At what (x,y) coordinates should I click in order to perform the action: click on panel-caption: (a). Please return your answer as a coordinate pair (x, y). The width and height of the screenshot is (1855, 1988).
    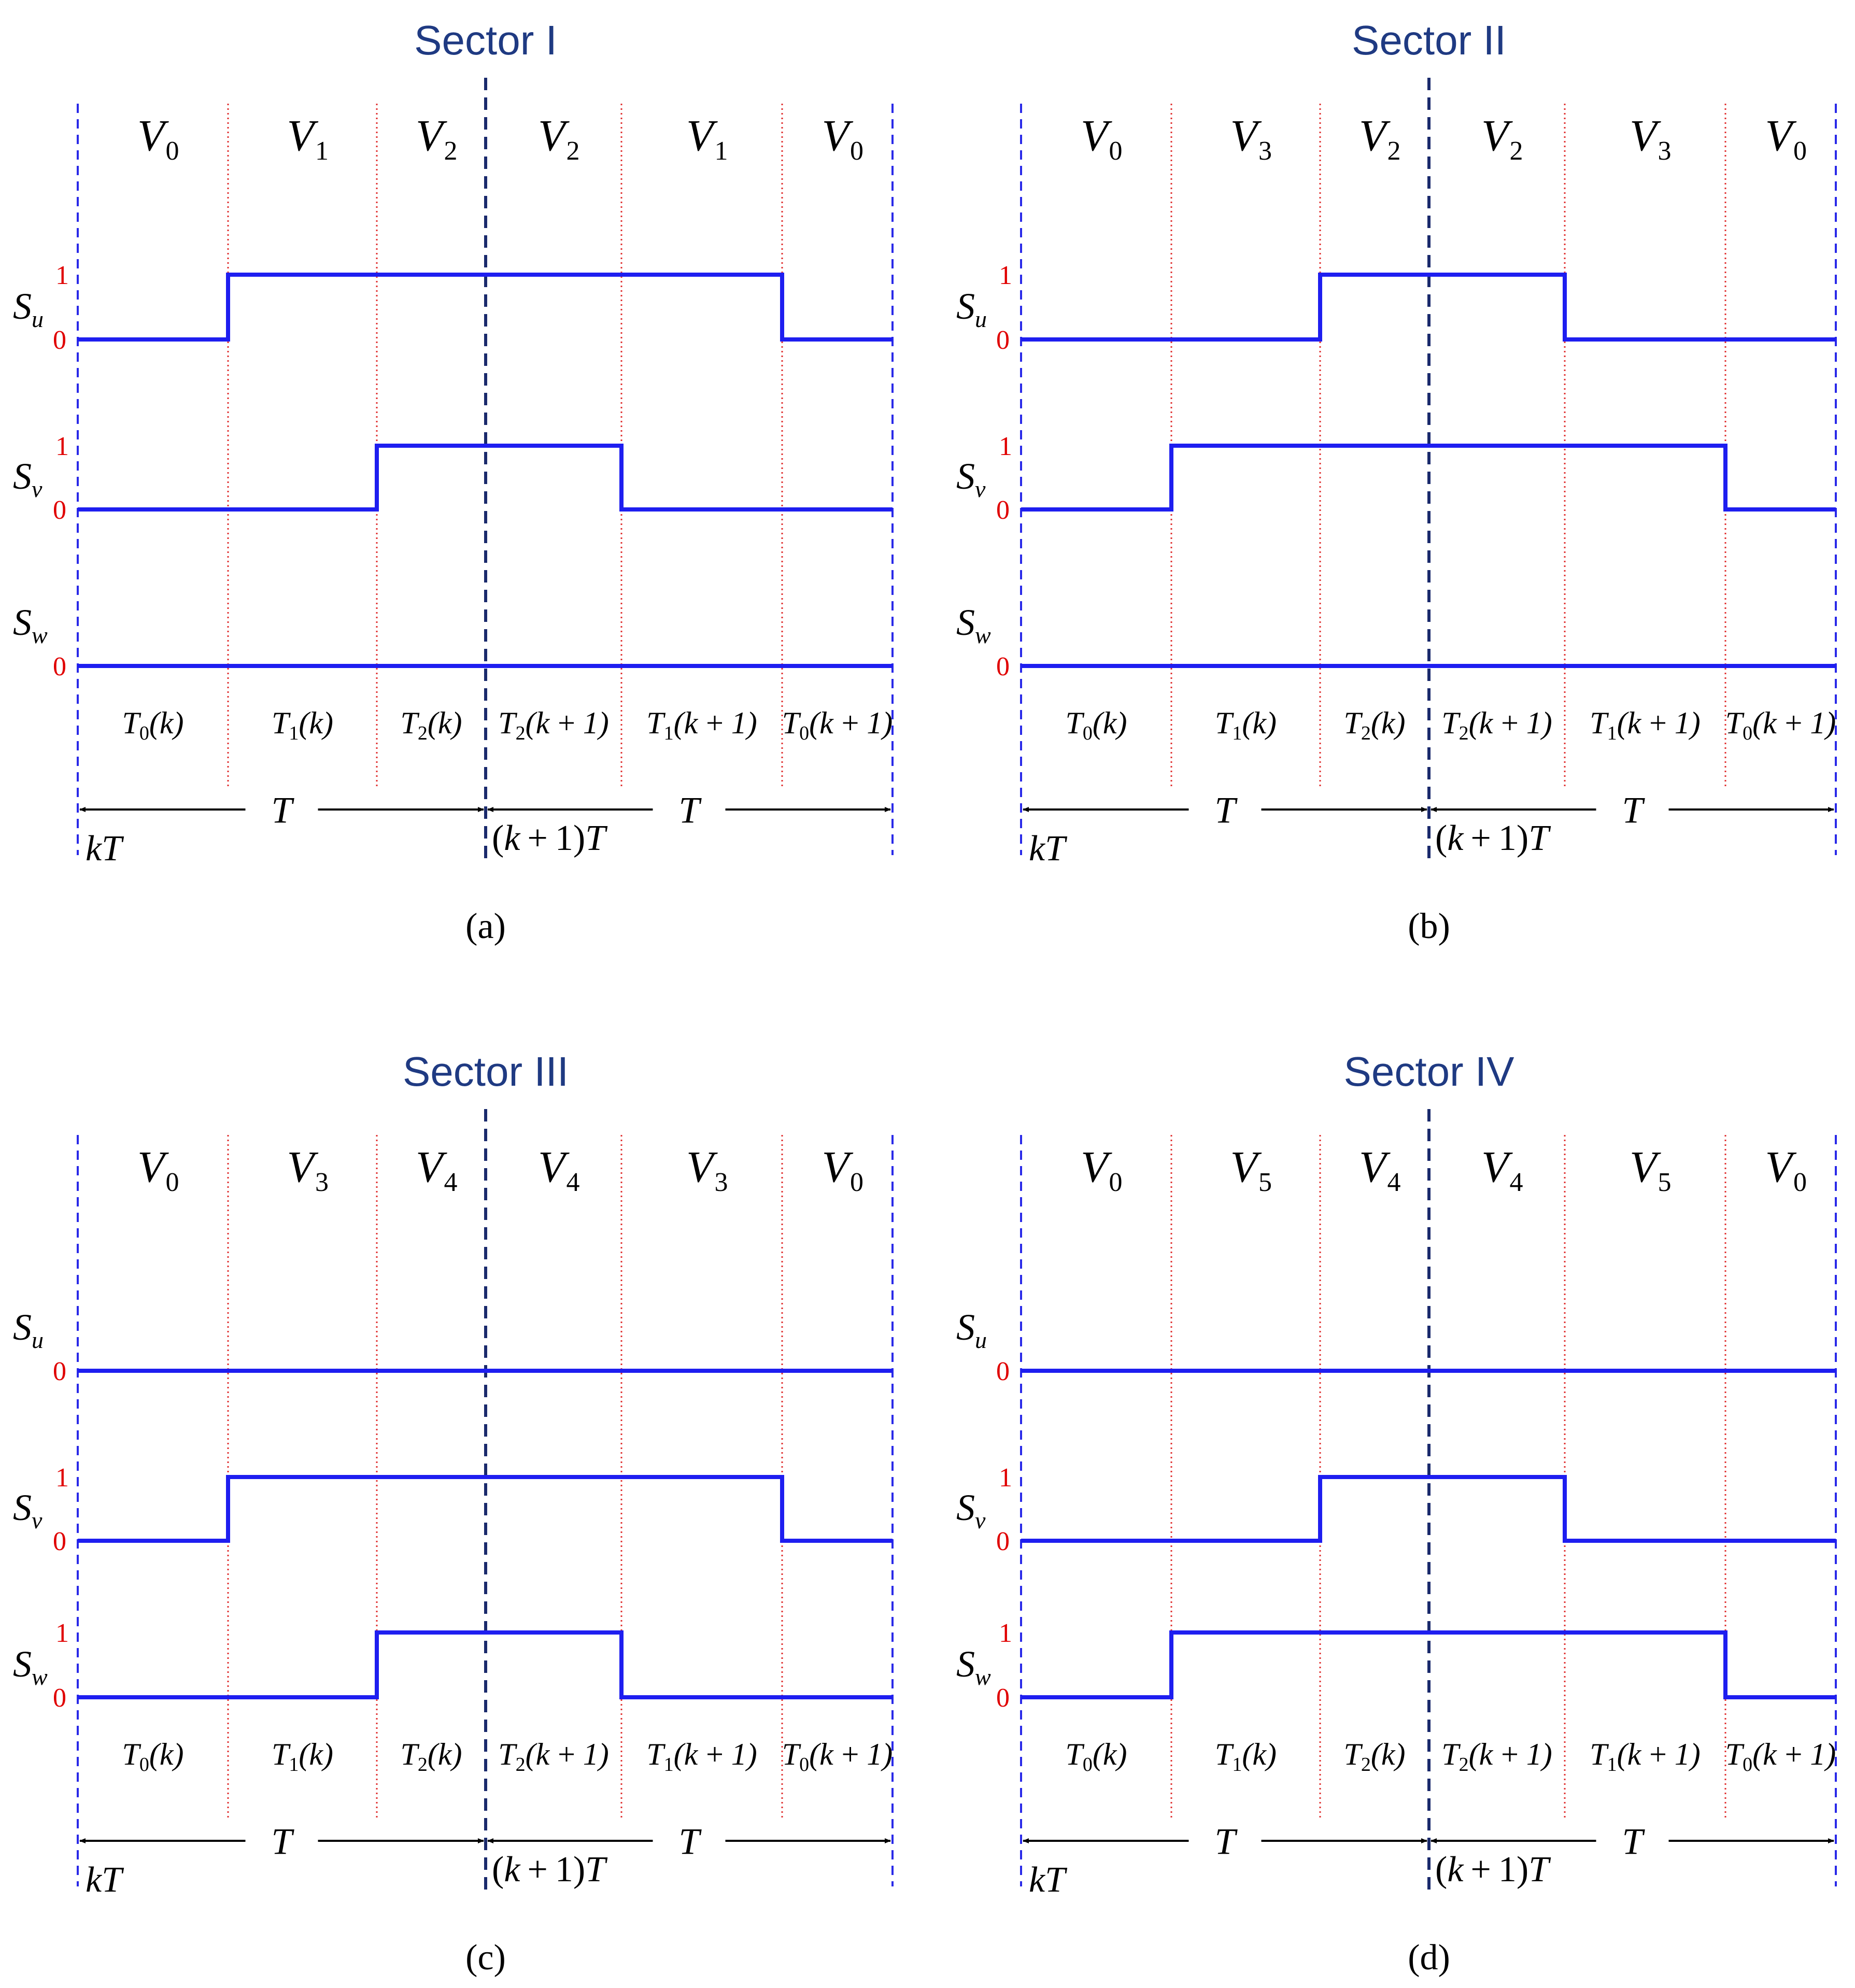
    Looking at the image, I should click on (486, 926).